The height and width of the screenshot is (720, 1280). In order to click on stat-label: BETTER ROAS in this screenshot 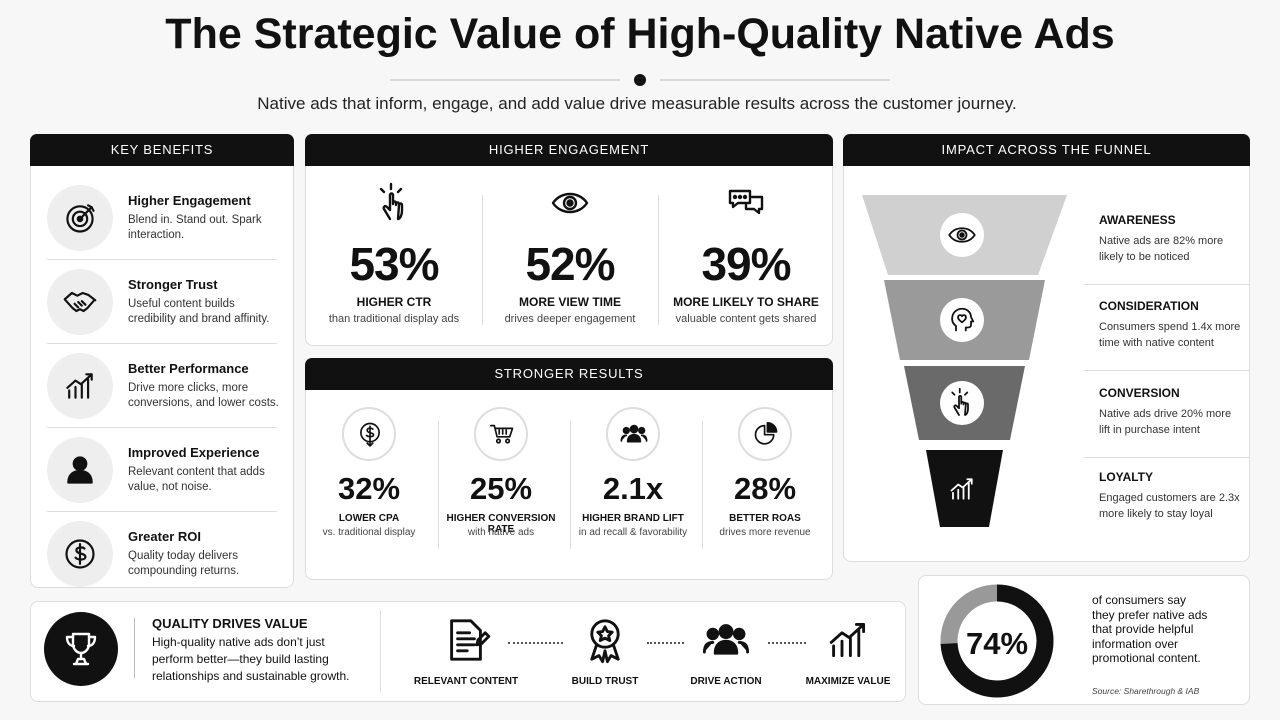, I will do `click(765, 518)`.